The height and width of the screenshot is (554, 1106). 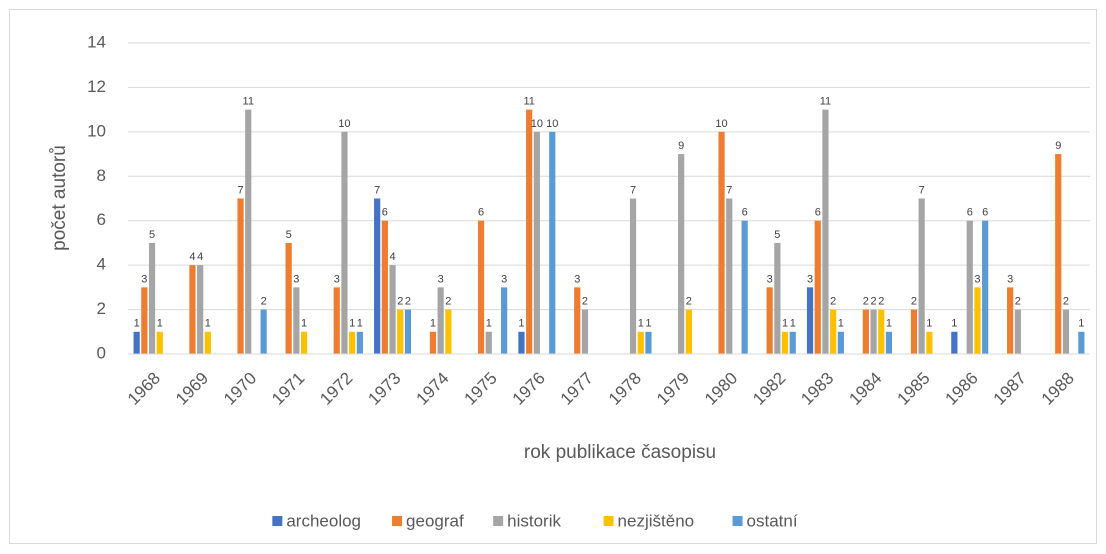 What do you see at coordinates (101, 219) in the screenshot?
I see `y-tick-label: 6` at bounding box center [101, 219].